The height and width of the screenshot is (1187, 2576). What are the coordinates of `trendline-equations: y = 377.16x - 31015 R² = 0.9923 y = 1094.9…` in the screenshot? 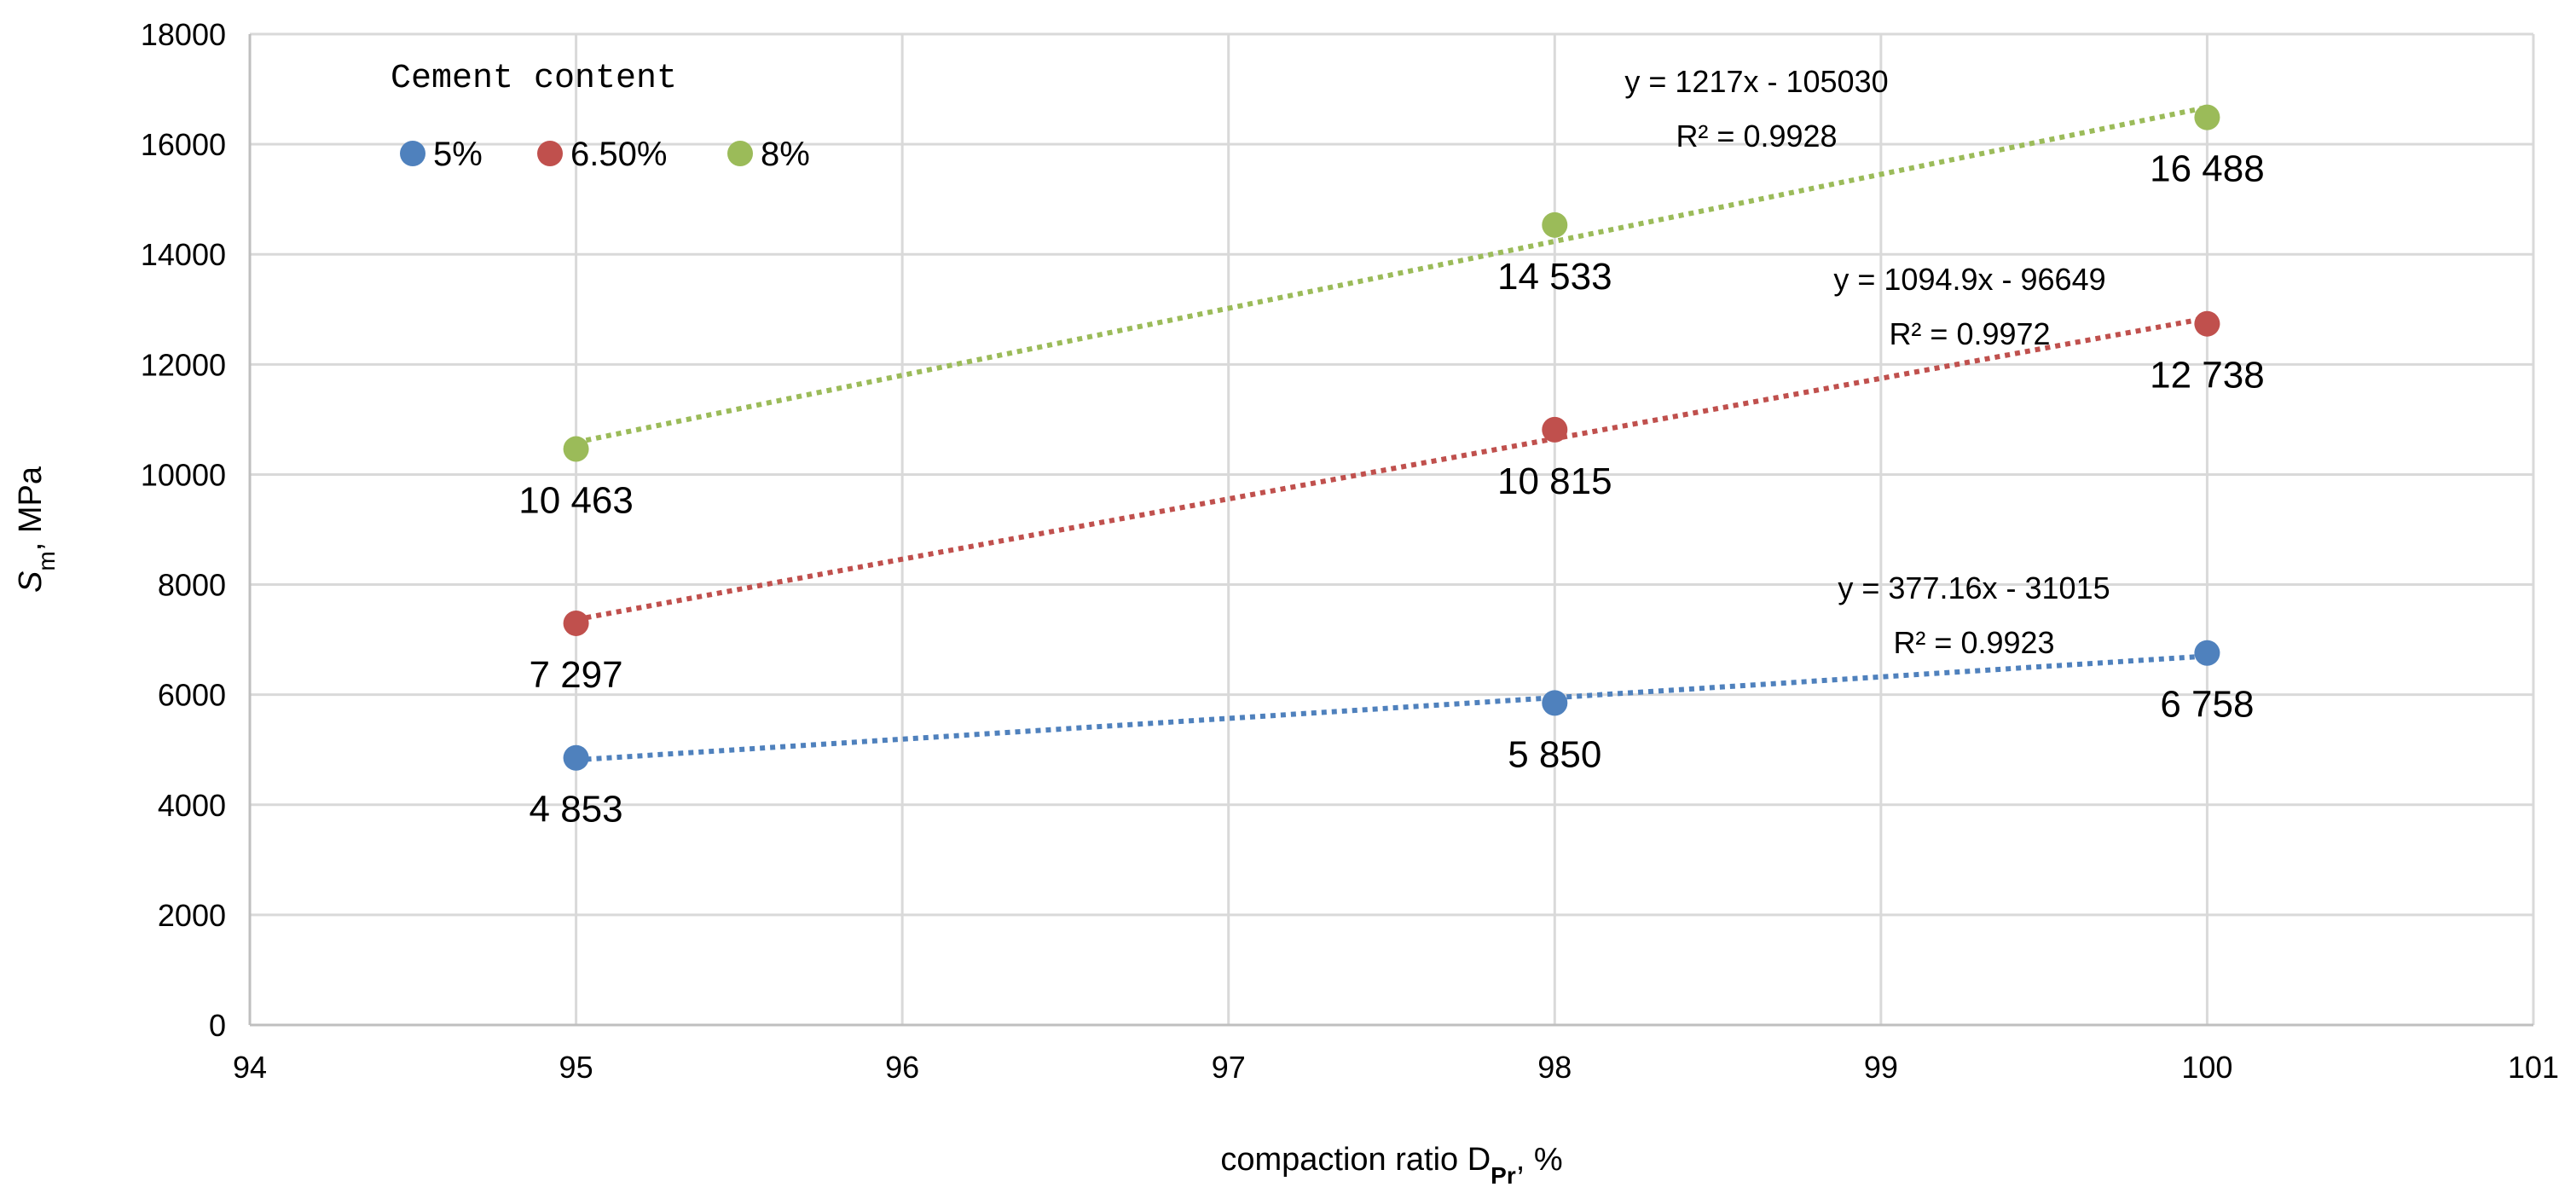 It's located at (1867, 362).